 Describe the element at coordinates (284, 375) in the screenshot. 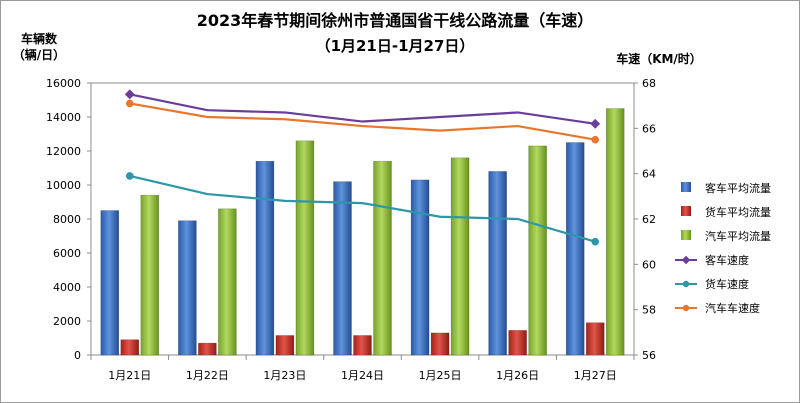

I see `x-tick-label: 1月23日` at that location.